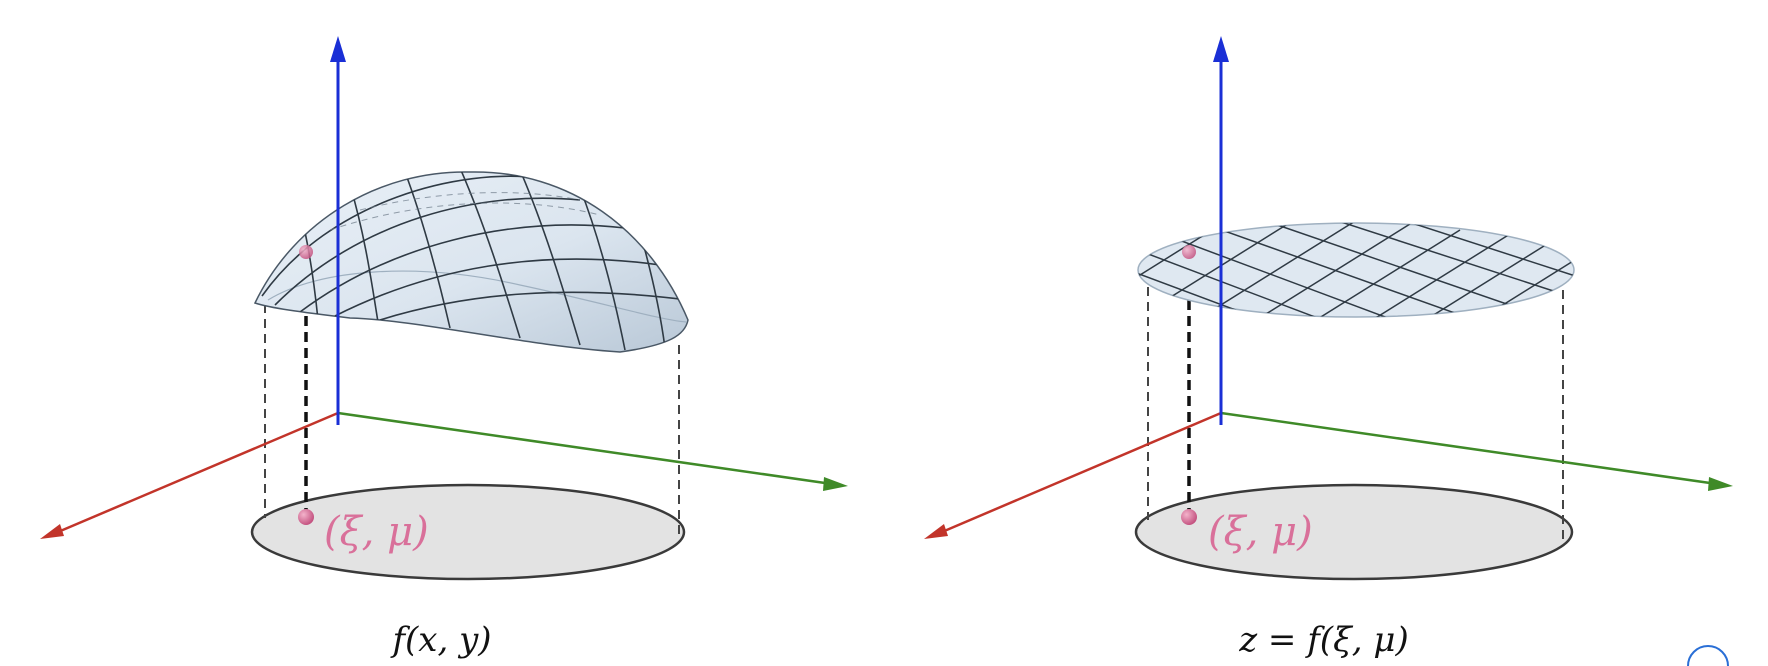 The width and height of the screenshot is (1768, 666). I want to click on corner-circle-fragment, so click(1708, 655).